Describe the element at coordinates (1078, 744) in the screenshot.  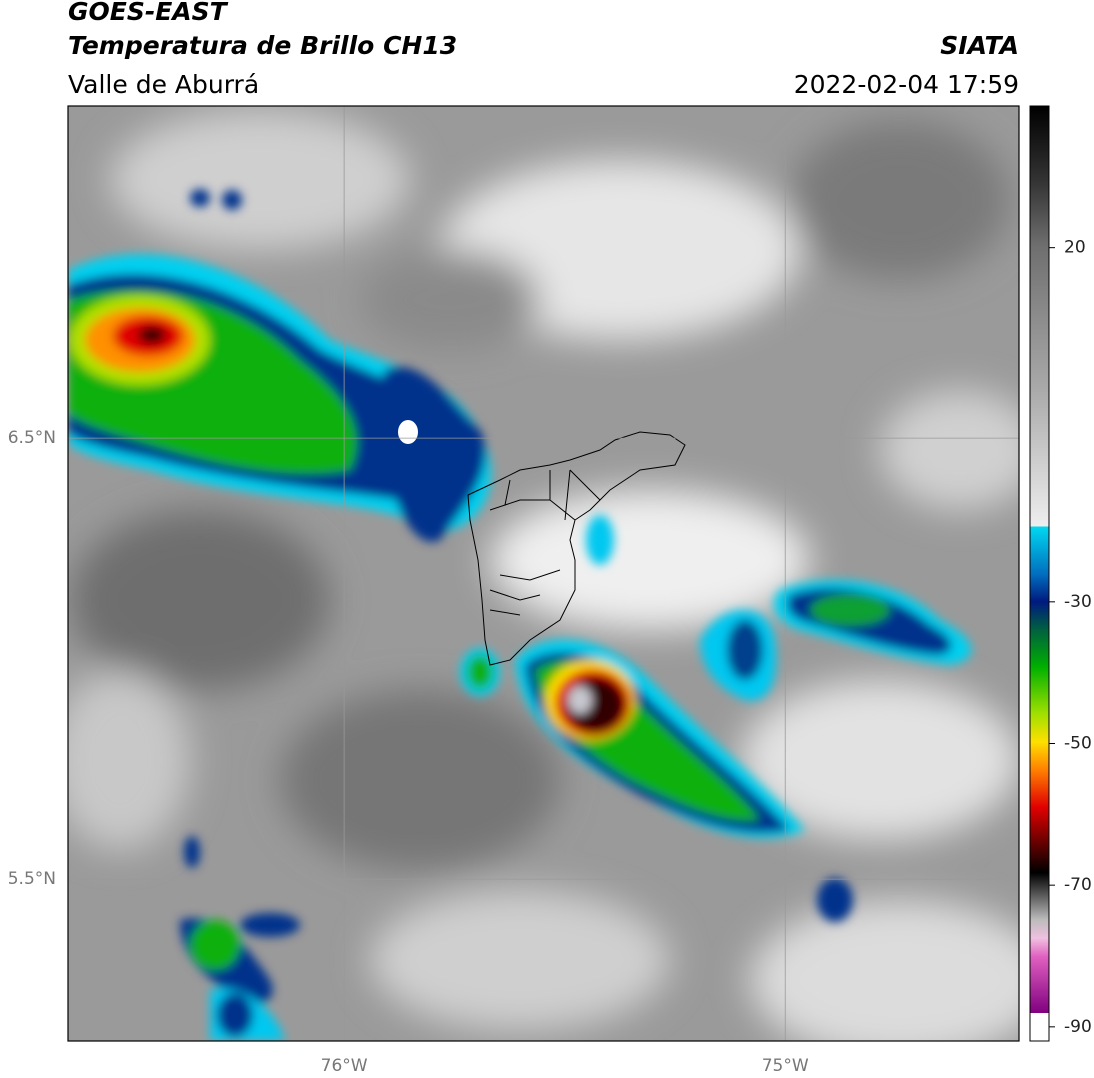
I see `colorbar-tick-label: -50` at that location.